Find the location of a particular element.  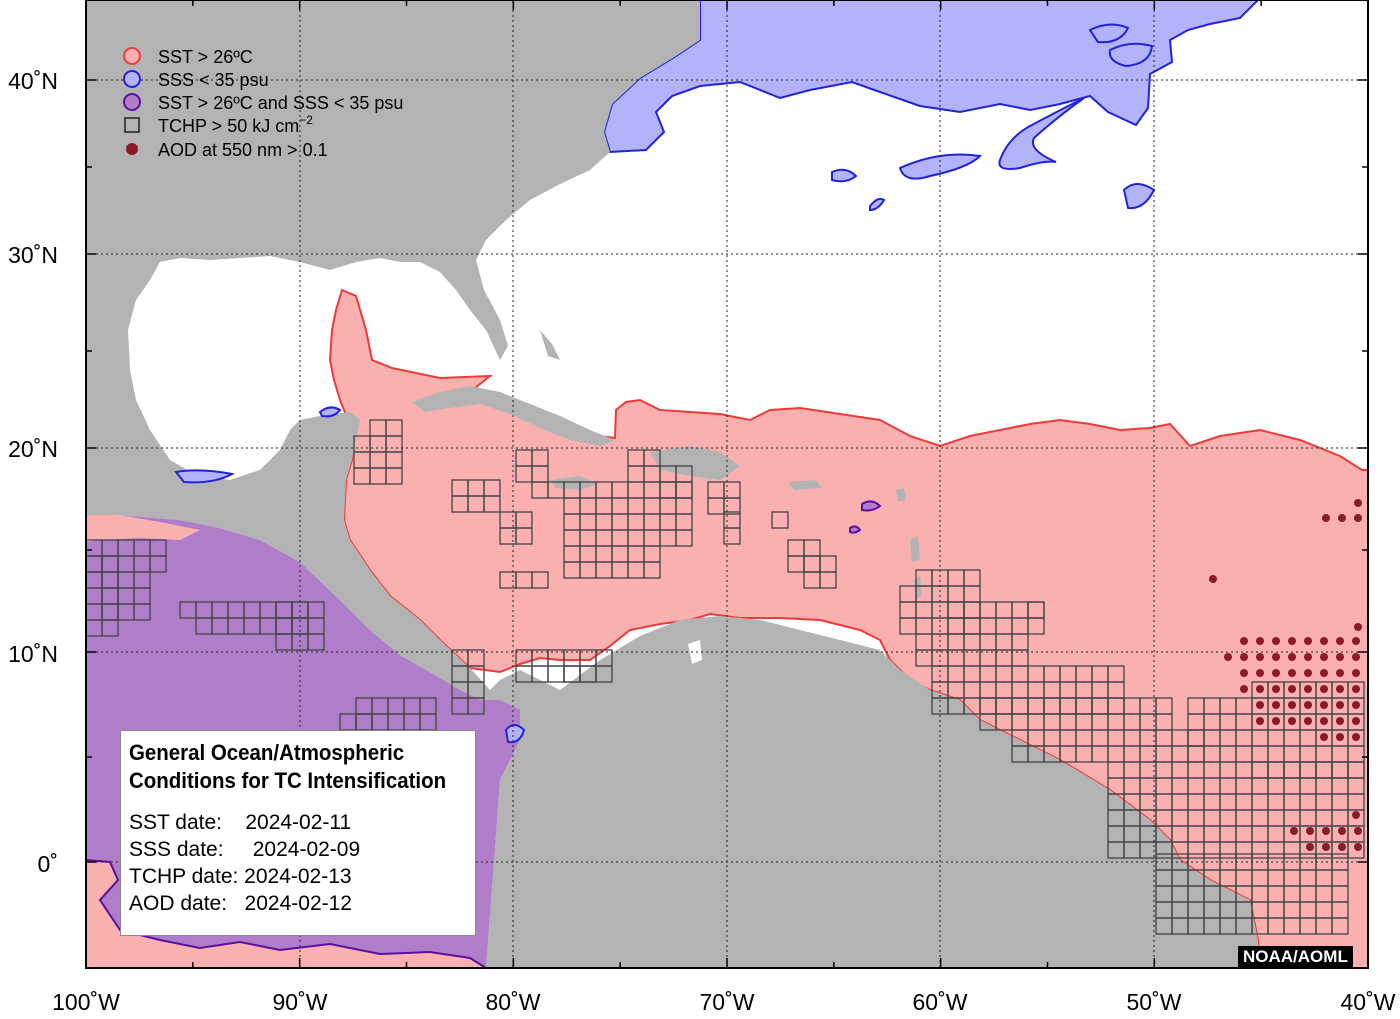

x-tick-label: 80˚W is located at coordinates (513, 1002).